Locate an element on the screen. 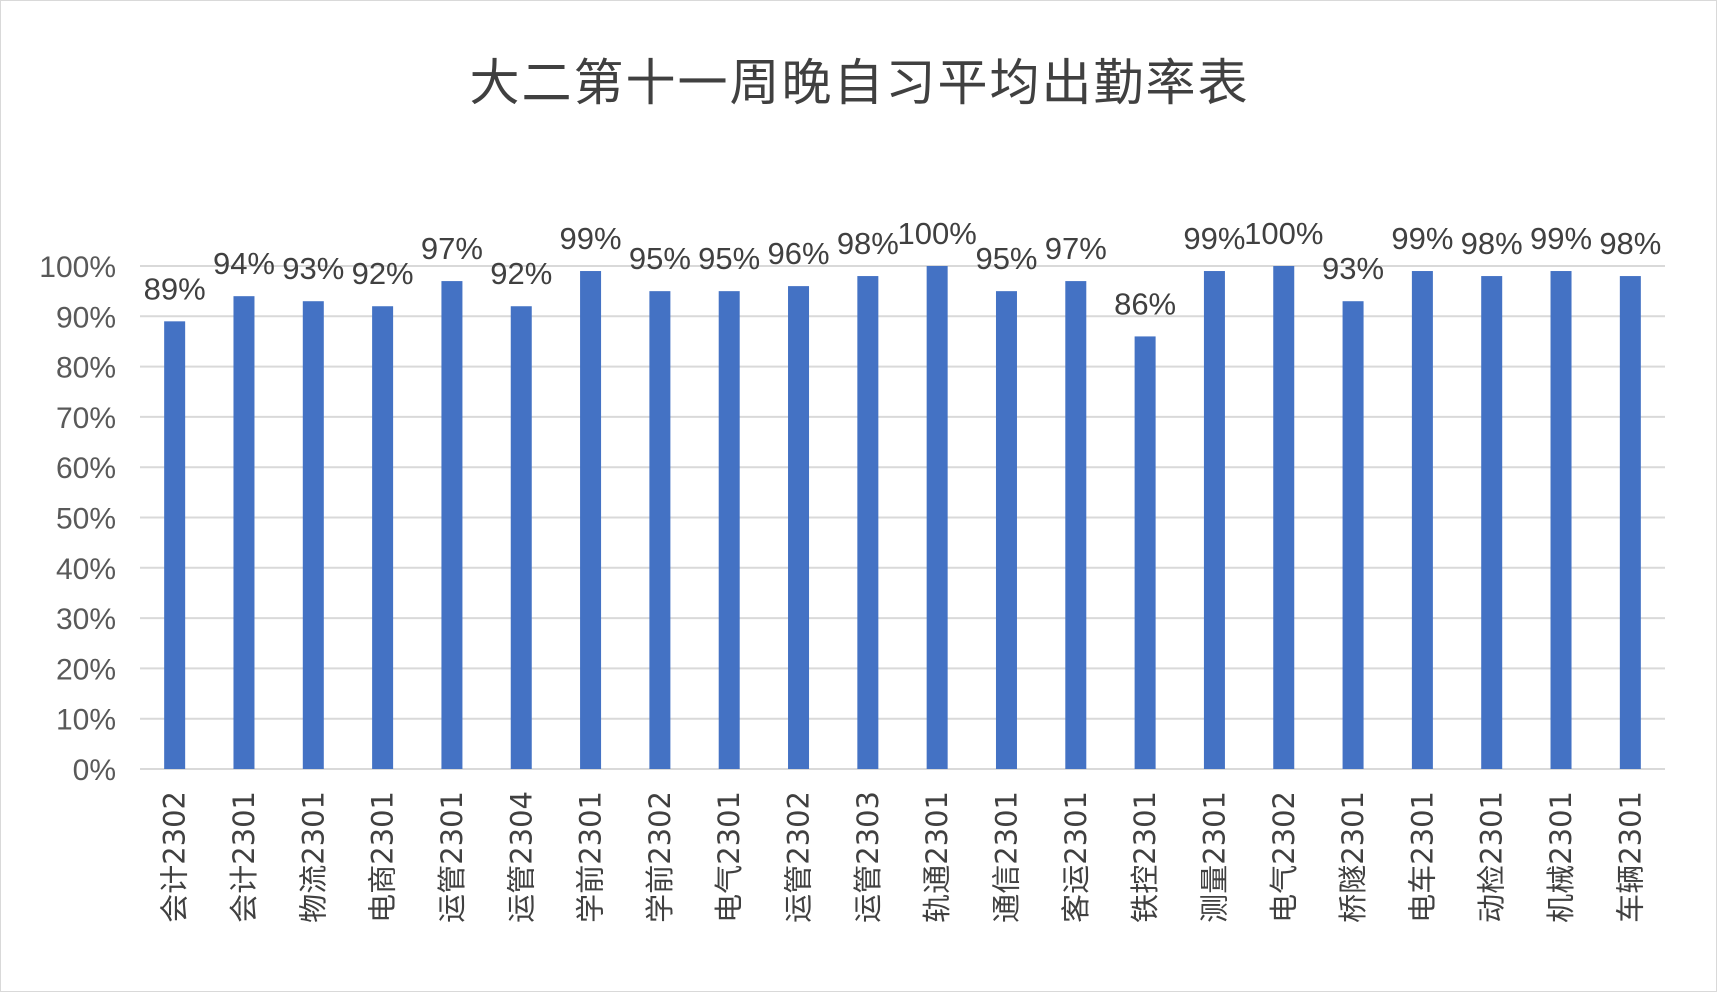 The height and width of the screenshot is (992, 1717). data-label: 86% is located at coordinates (1145, 303).